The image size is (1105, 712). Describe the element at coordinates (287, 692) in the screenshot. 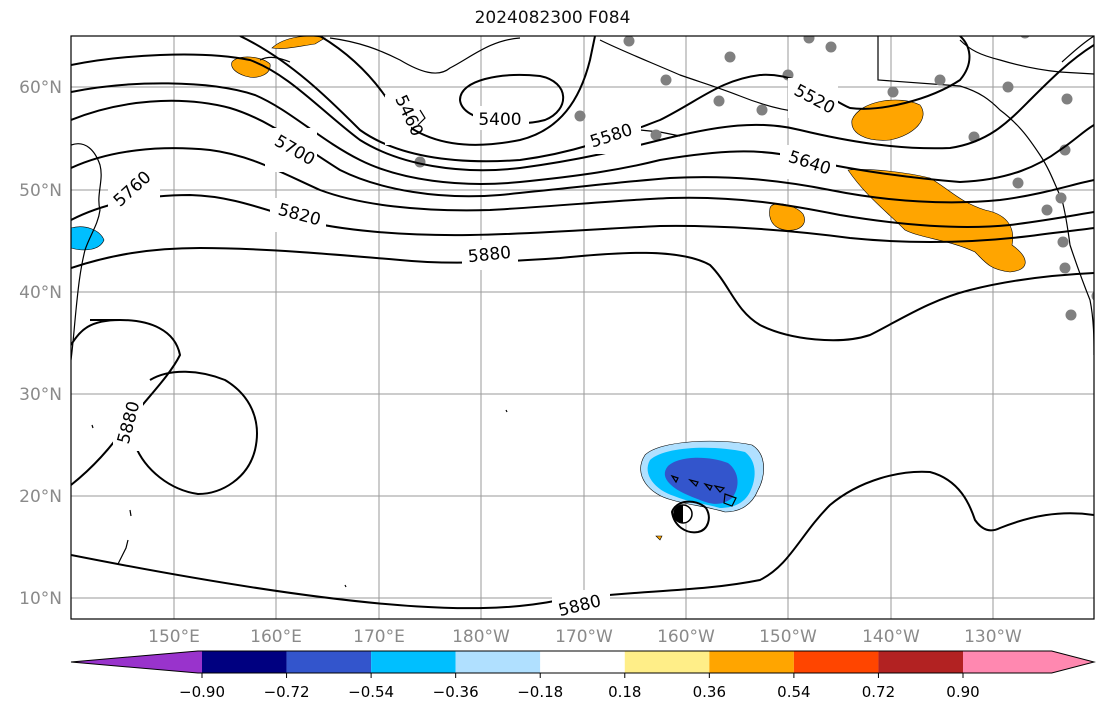

I see `colorbar-tick-label: −0.72` at that location.